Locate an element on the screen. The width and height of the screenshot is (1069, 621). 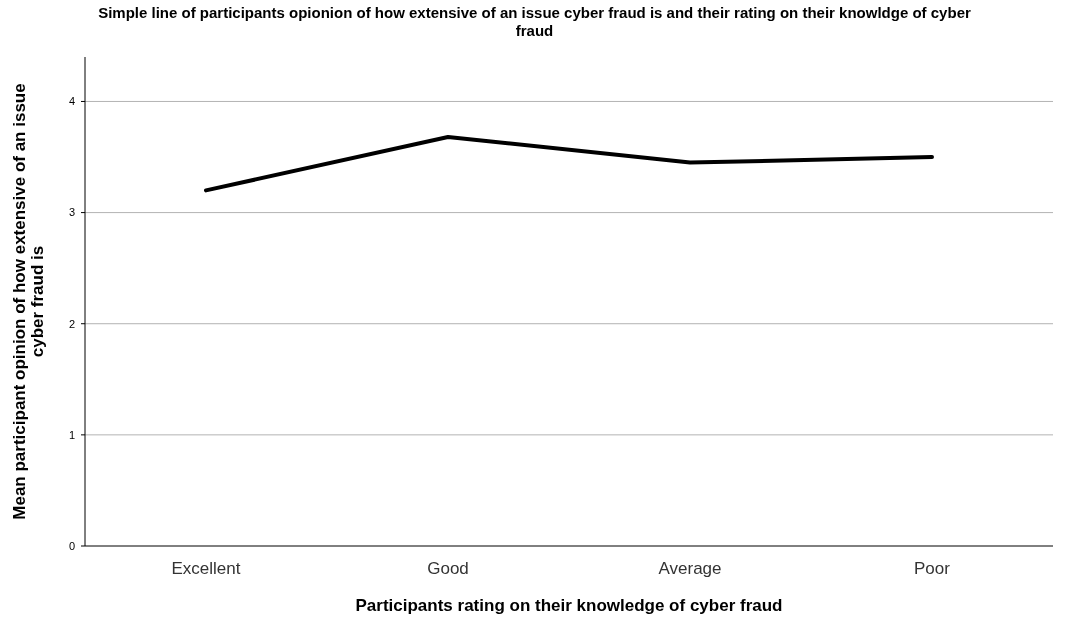
y-tick-label: 2 is located at coordinates (71, 323).